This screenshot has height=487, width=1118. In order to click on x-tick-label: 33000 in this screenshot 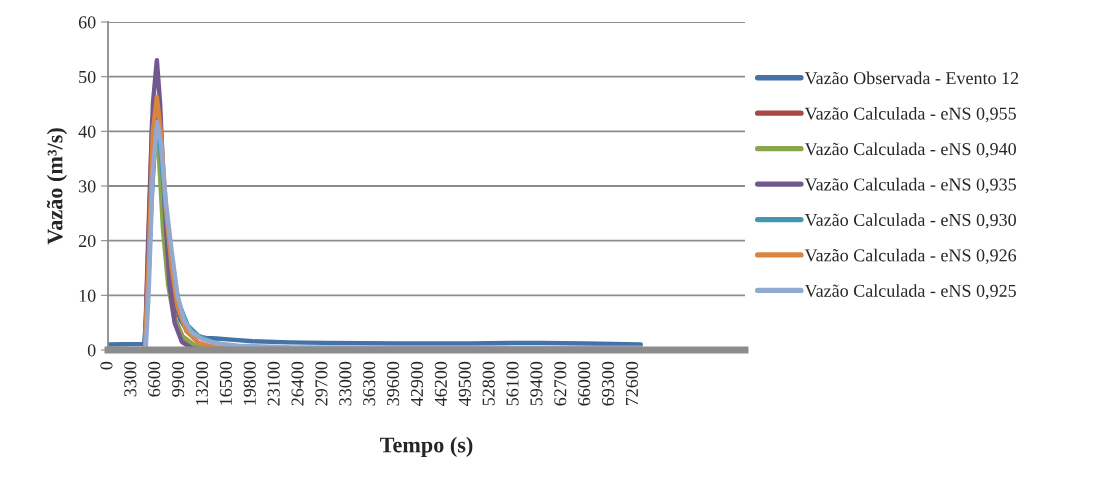, I will do `click(345, 383)`.